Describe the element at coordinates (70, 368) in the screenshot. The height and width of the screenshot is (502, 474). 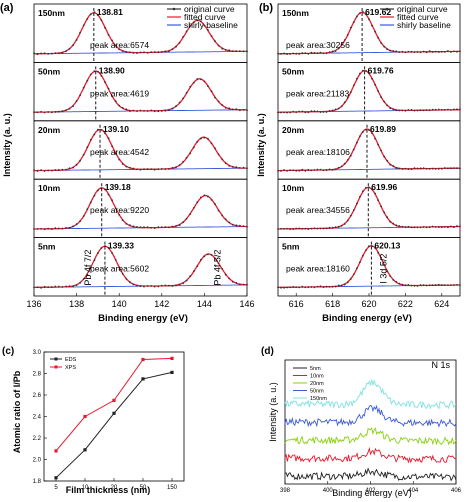
I see `c-legend-text: XPS` at that location.